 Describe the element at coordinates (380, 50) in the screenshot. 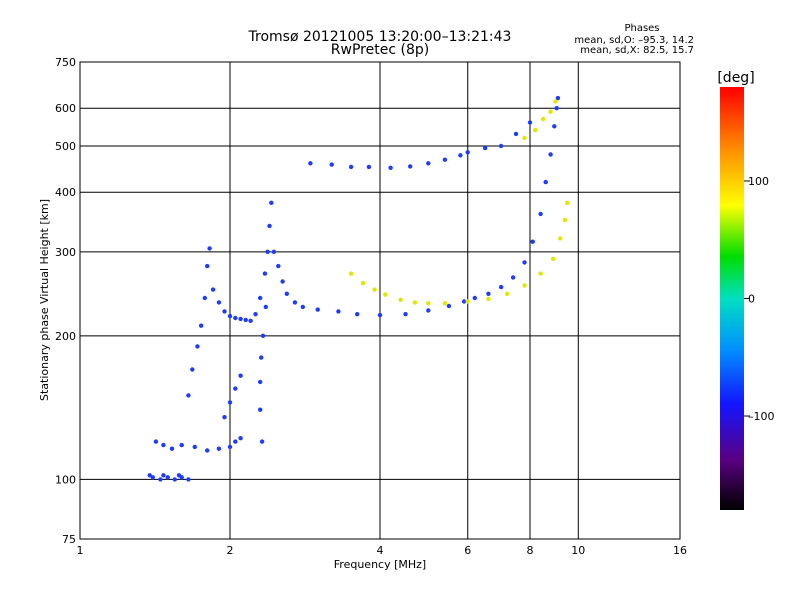

I see `chart-subtitle: RwPretec (8p)` at that location.